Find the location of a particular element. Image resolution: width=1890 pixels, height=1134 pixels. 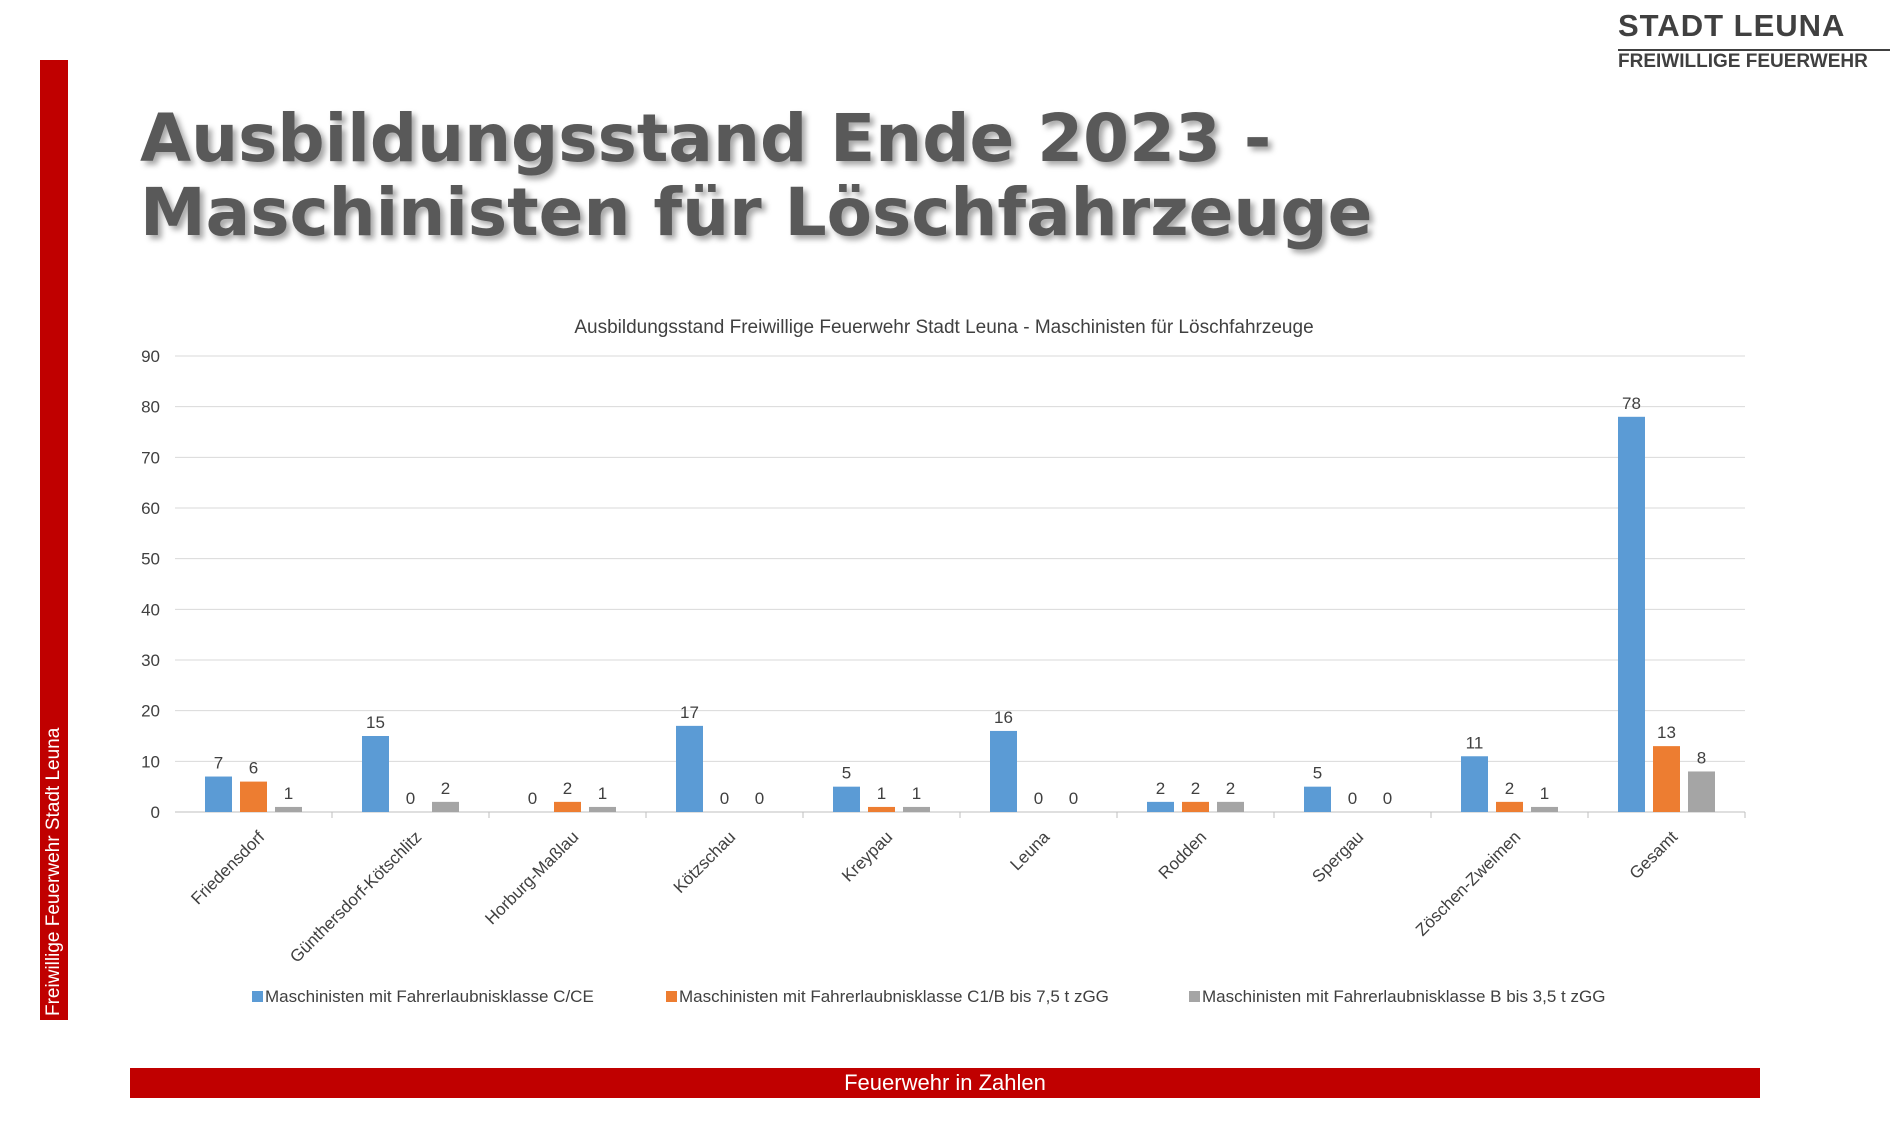

x-tick-label: Kötzschau is located at coordinates (705, 862).